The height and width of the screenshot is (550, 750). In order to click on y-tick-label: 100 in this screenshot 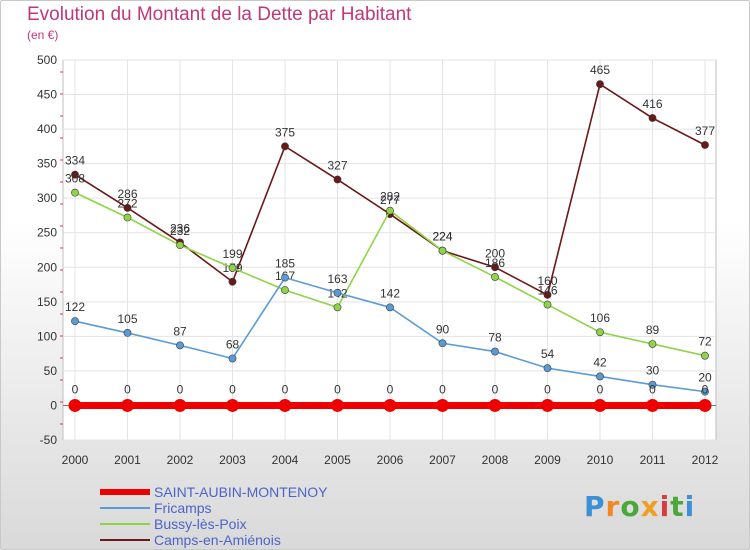, I will do `click(47, 336)`.